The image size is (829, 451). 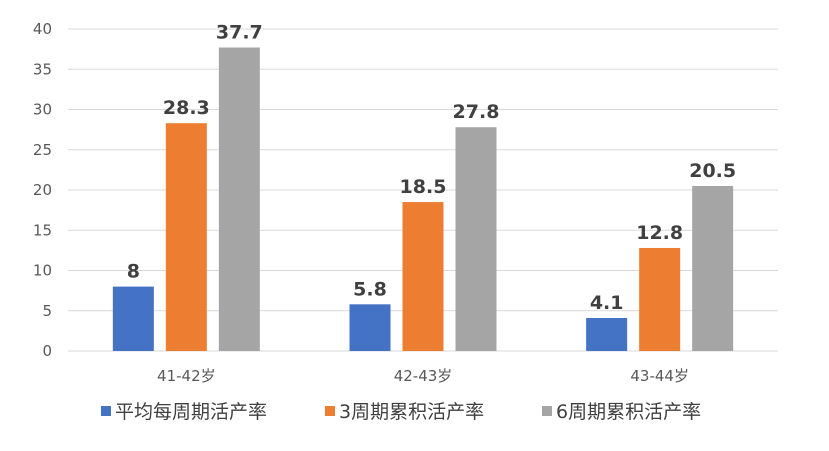 I want to click on legend-label: 3周期累积活产率, so click(x=411, y=412).